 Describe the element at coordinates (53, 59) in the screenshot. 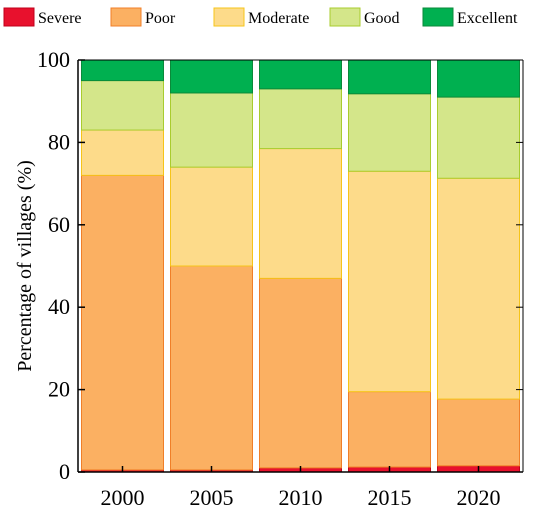

I see `y-tick-label-100: 100` at that location.